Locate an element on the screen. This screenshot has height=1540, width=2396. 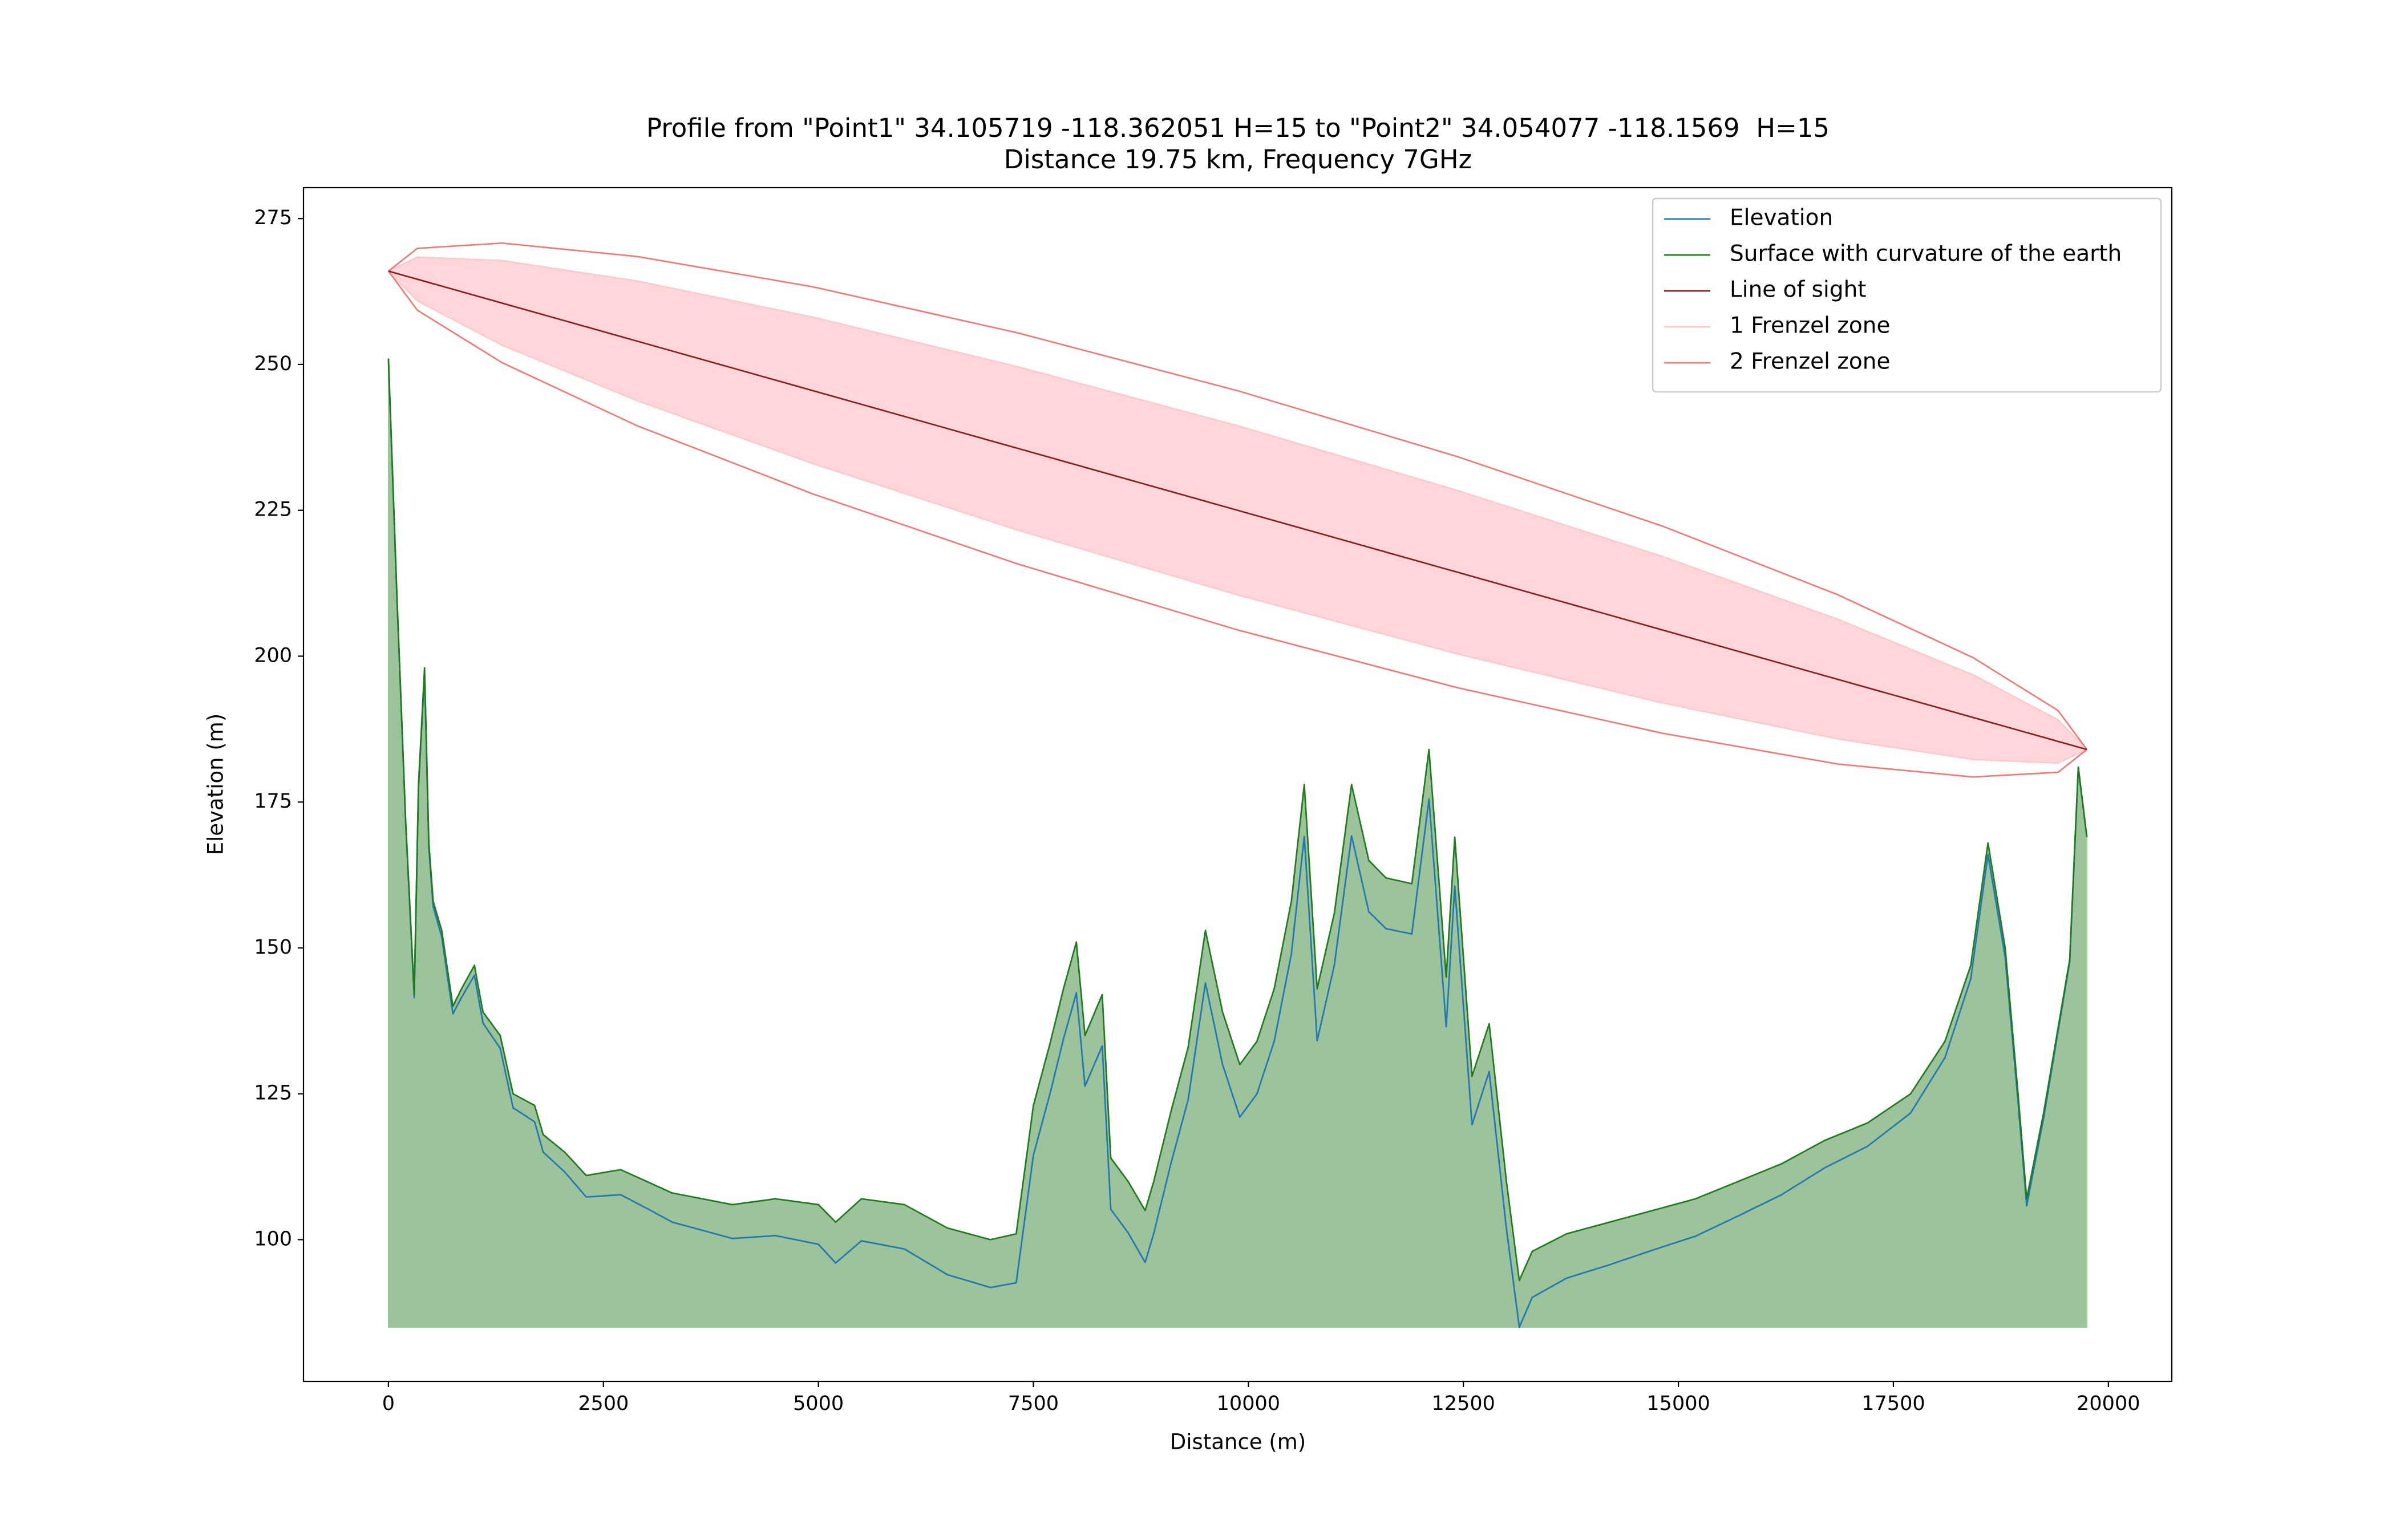
chart-subtitle: Distance 19.75 km, Frequency 7GHz is located at coordinates (1238, 160).